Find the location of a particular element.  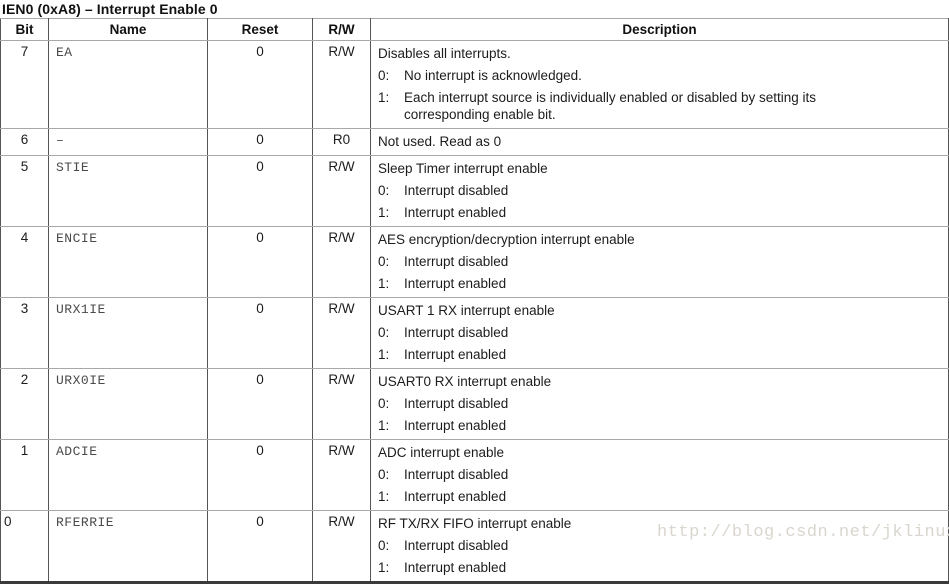

header-bit: Bit is located at coordinates (24, 29).